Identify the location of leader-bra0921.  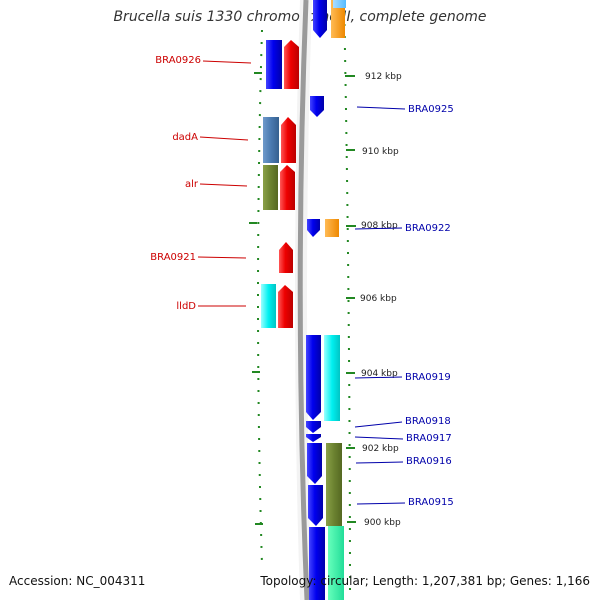
(222, 257).